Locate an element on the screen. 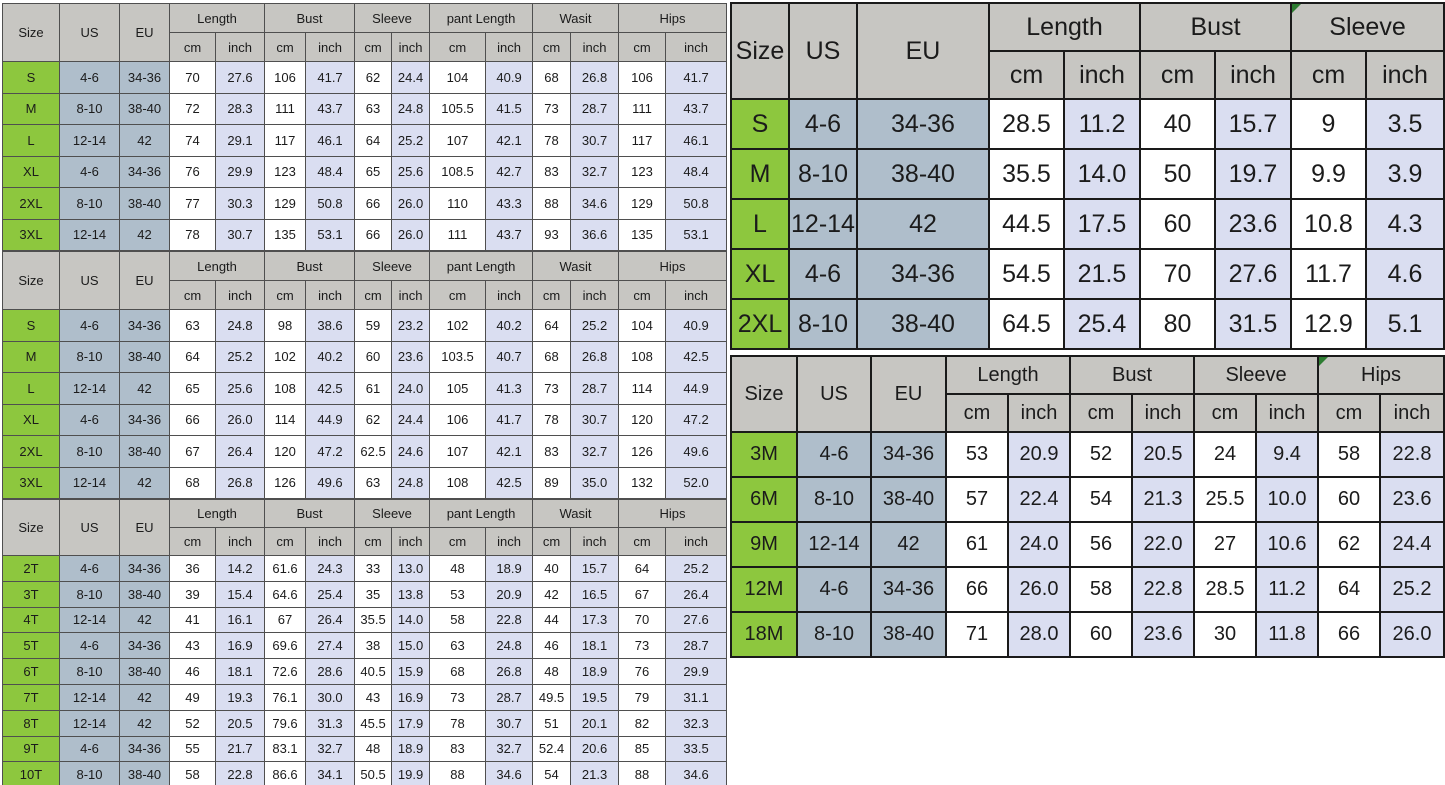  cell-size: 3T is located at coordinates (31, 594).